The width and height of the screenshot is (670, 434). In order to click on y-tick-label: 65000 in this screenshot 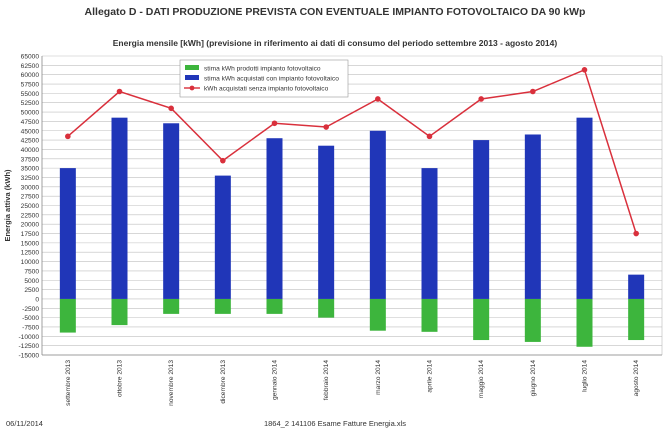, I will do `click(30, 57)`.